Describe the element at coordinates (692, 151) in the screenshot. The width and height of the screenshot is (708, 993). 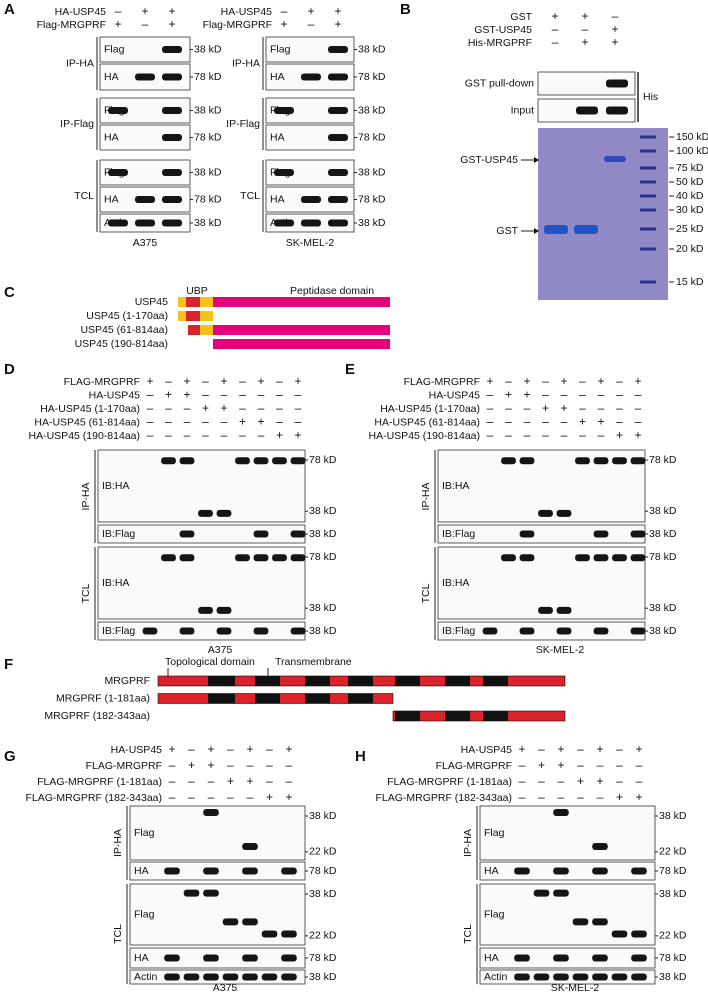
I see `ladder-label: 100 kD` at that location.